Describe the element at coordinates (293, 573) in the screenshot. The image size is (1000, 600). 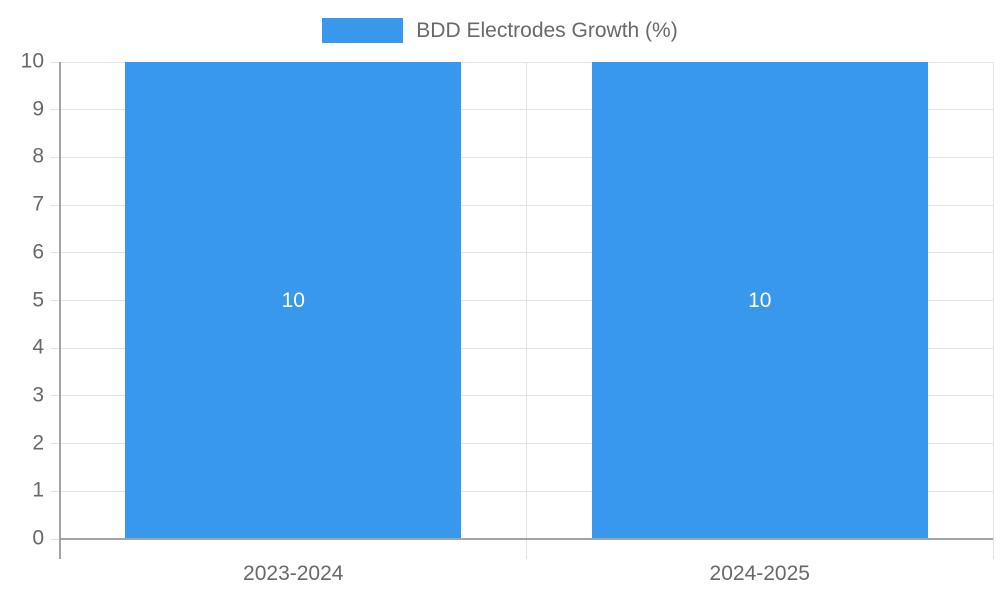
I see `x-category-label: 2023-2024` at that location.